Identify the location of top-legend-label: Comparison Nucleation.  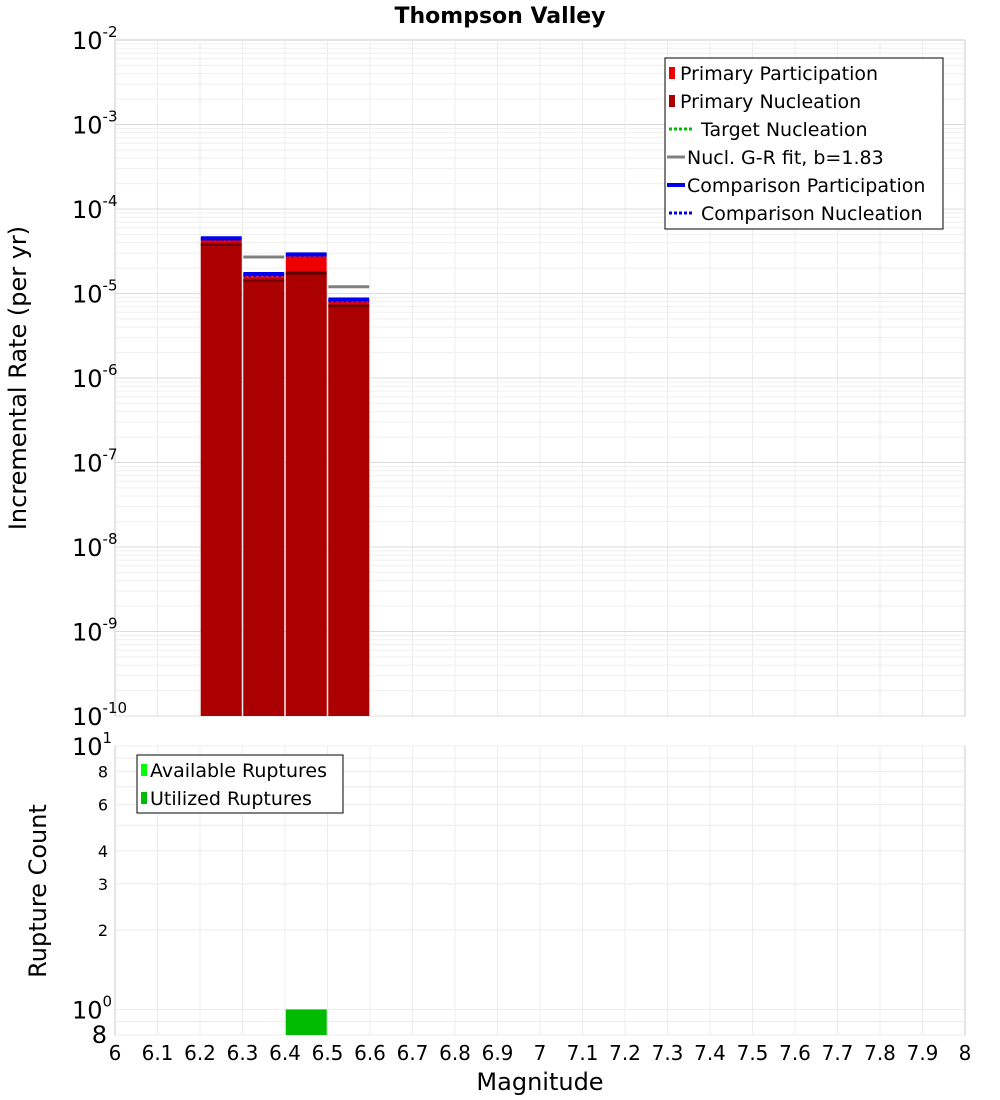
(812, 214).